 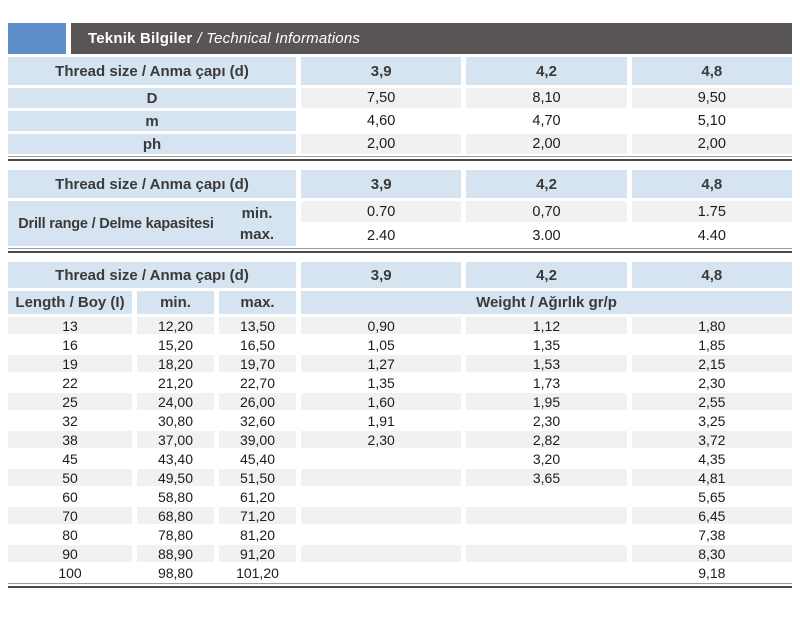 What do you see at coordinates (711, 363) in the screenshot?
I see `weight-cell: 2,15` at bounding box center [711, 363].